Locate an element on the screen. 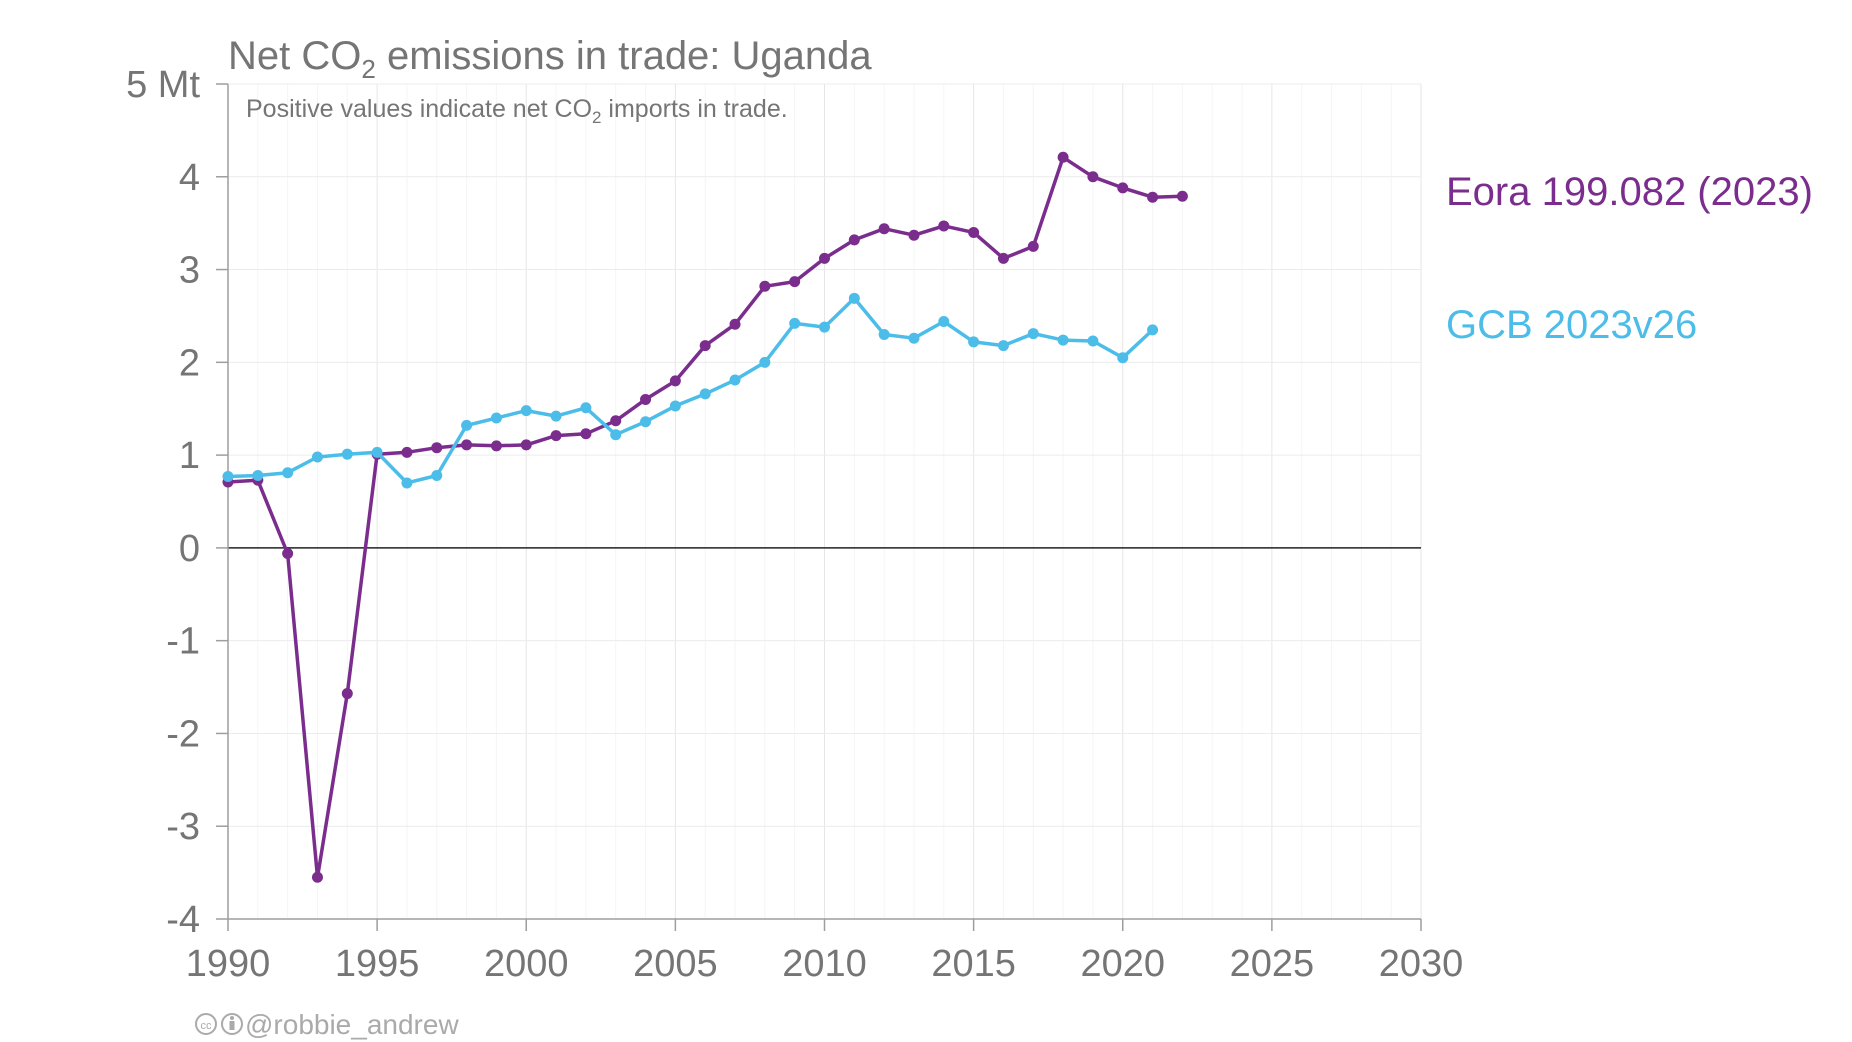 The image size is (1852, 1042). x-tick-label: 2000 is located at coordinates (526, 964).